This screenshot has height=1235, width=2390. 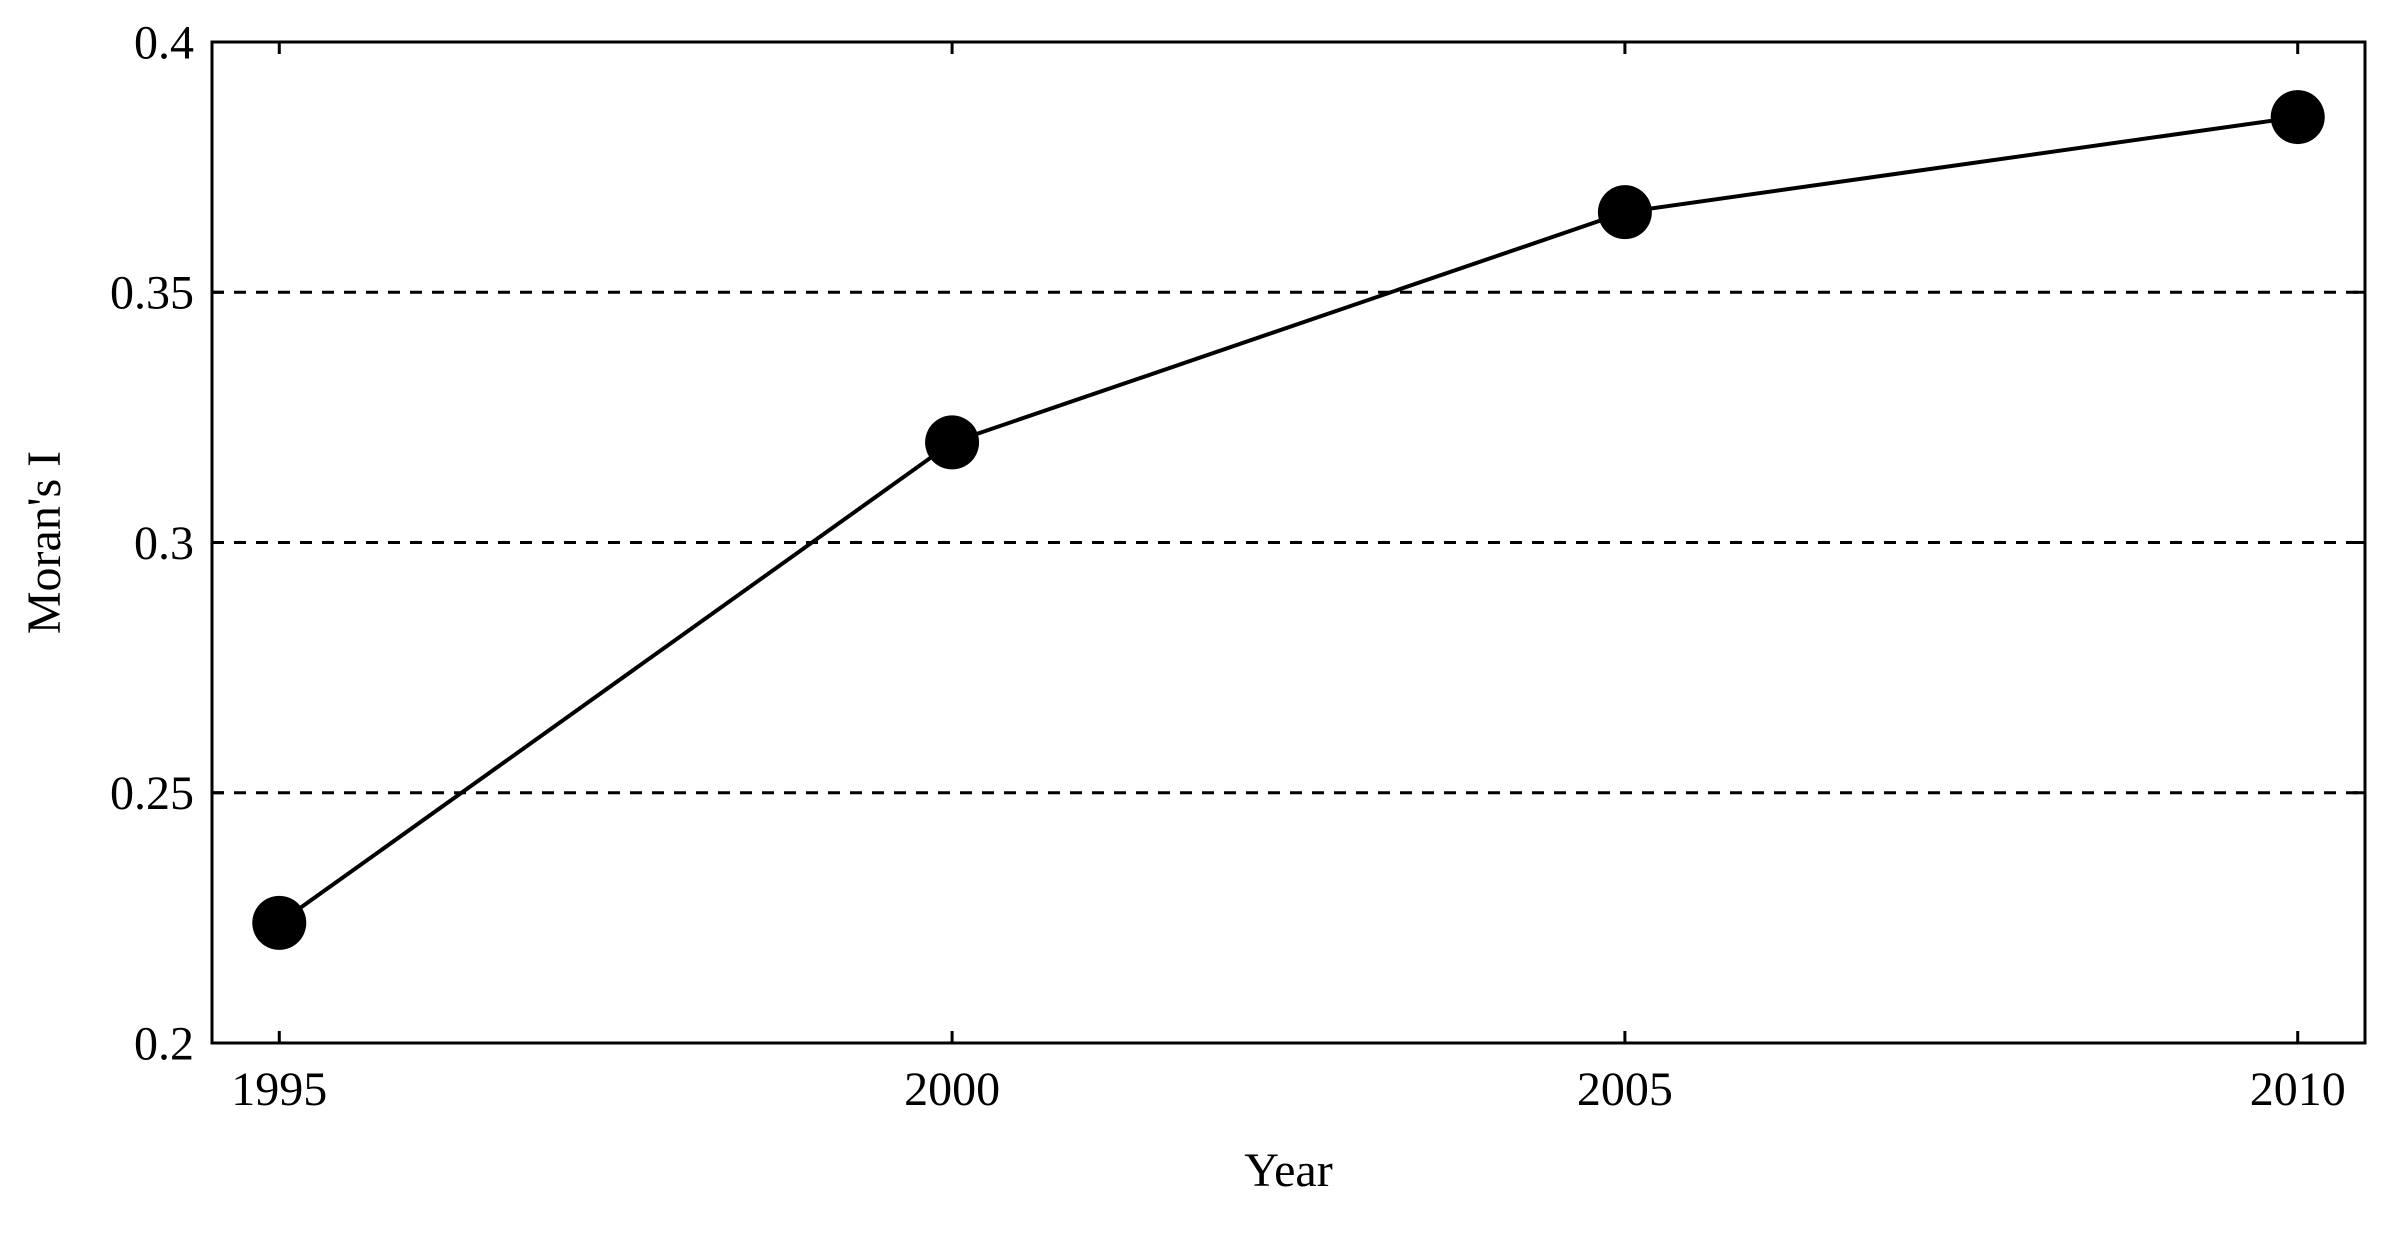 What do you see at coordinates (952, 1089) in the screenshot?
I see `x-tick-label: 2000` at bounding box center [952, 1089].